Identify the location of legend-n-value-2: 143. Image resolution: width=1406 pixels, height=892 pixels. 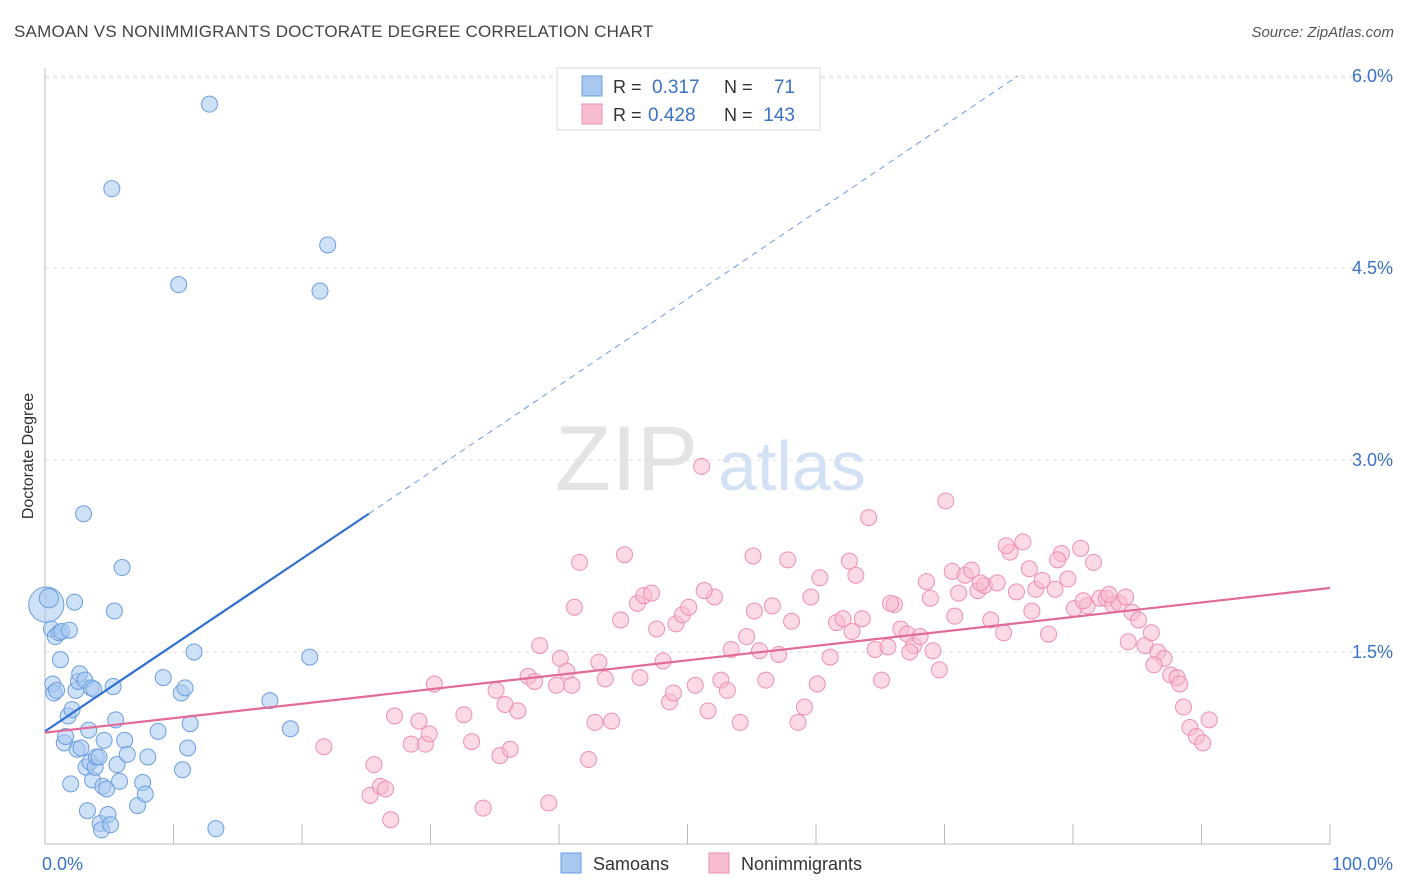
(779, 115).